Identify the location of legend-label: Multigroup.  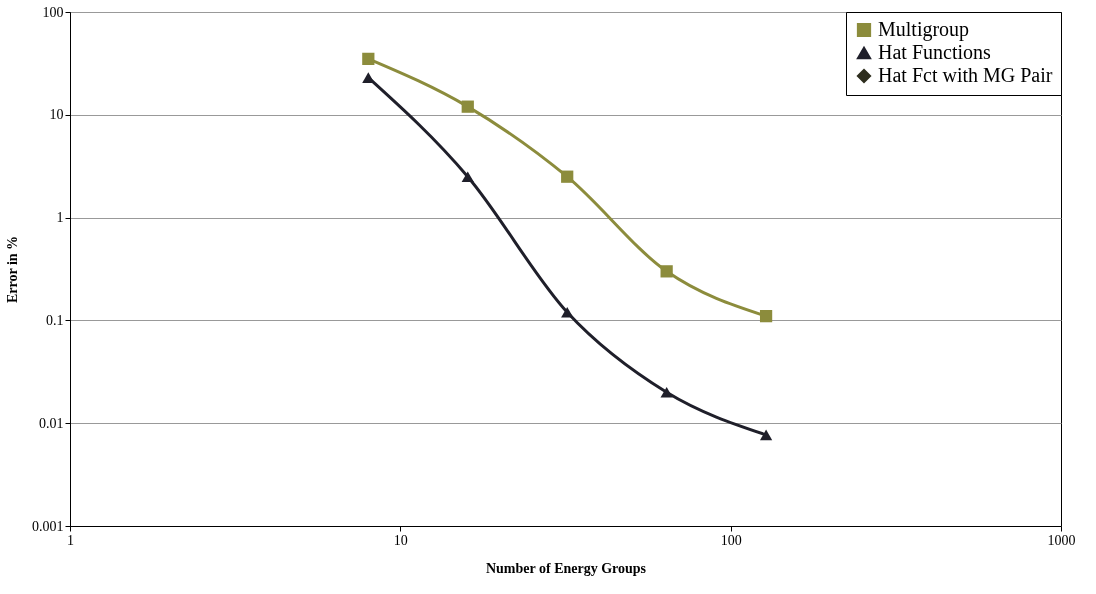
(924, 29).